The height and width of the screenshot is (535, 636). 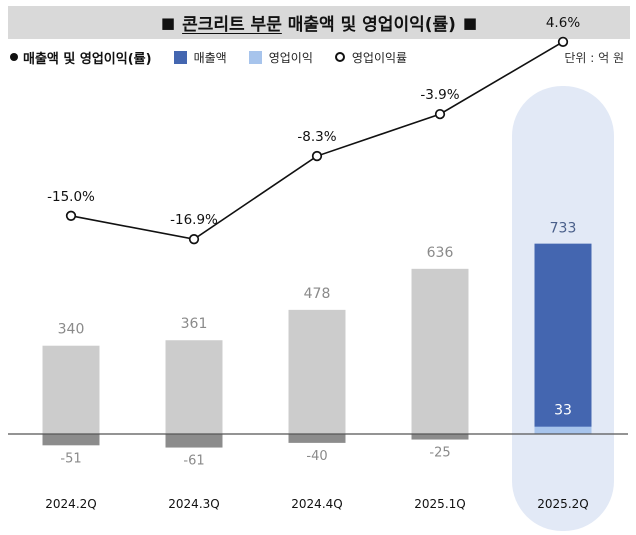 What do you see at coordinates (439, 95) in the screenshot?
I see `margin-label-3: -3.9%` at bounding box center [439, 95].